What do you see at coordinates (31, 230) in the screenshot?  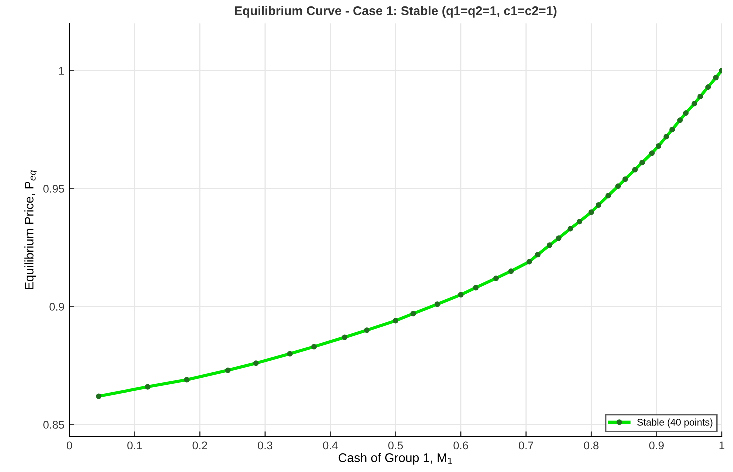 I see `y-axis-title: Equilibrium Price, P$_{eq}$` at bounding box center [31, 230].